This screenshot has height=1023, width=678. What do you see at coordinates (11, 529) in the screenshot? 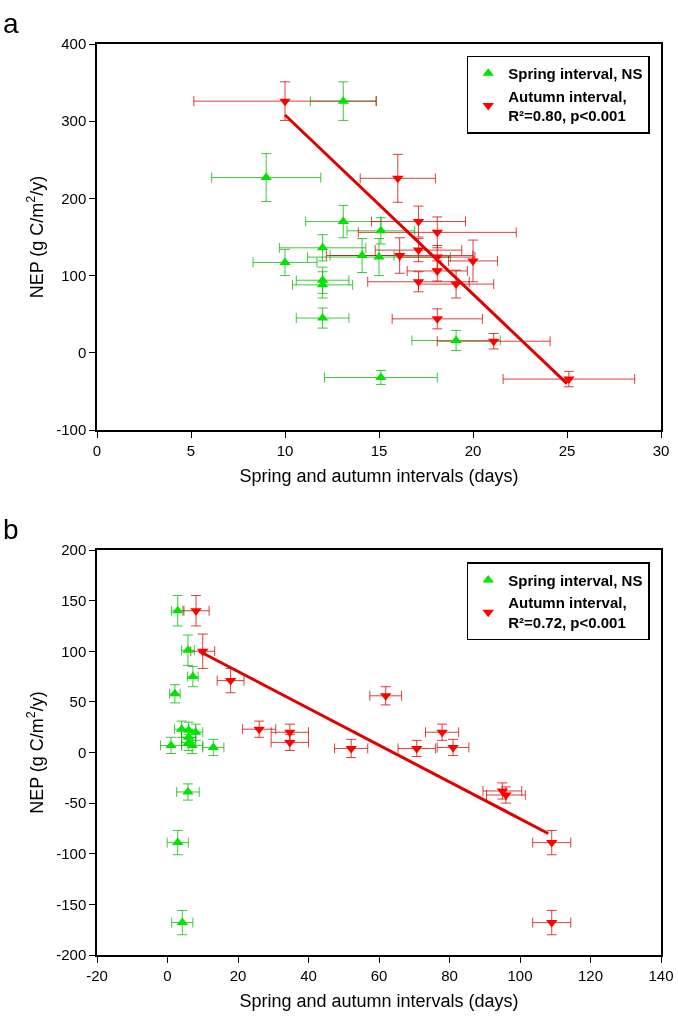
I see `text: b` at bounding box center [11, 529].